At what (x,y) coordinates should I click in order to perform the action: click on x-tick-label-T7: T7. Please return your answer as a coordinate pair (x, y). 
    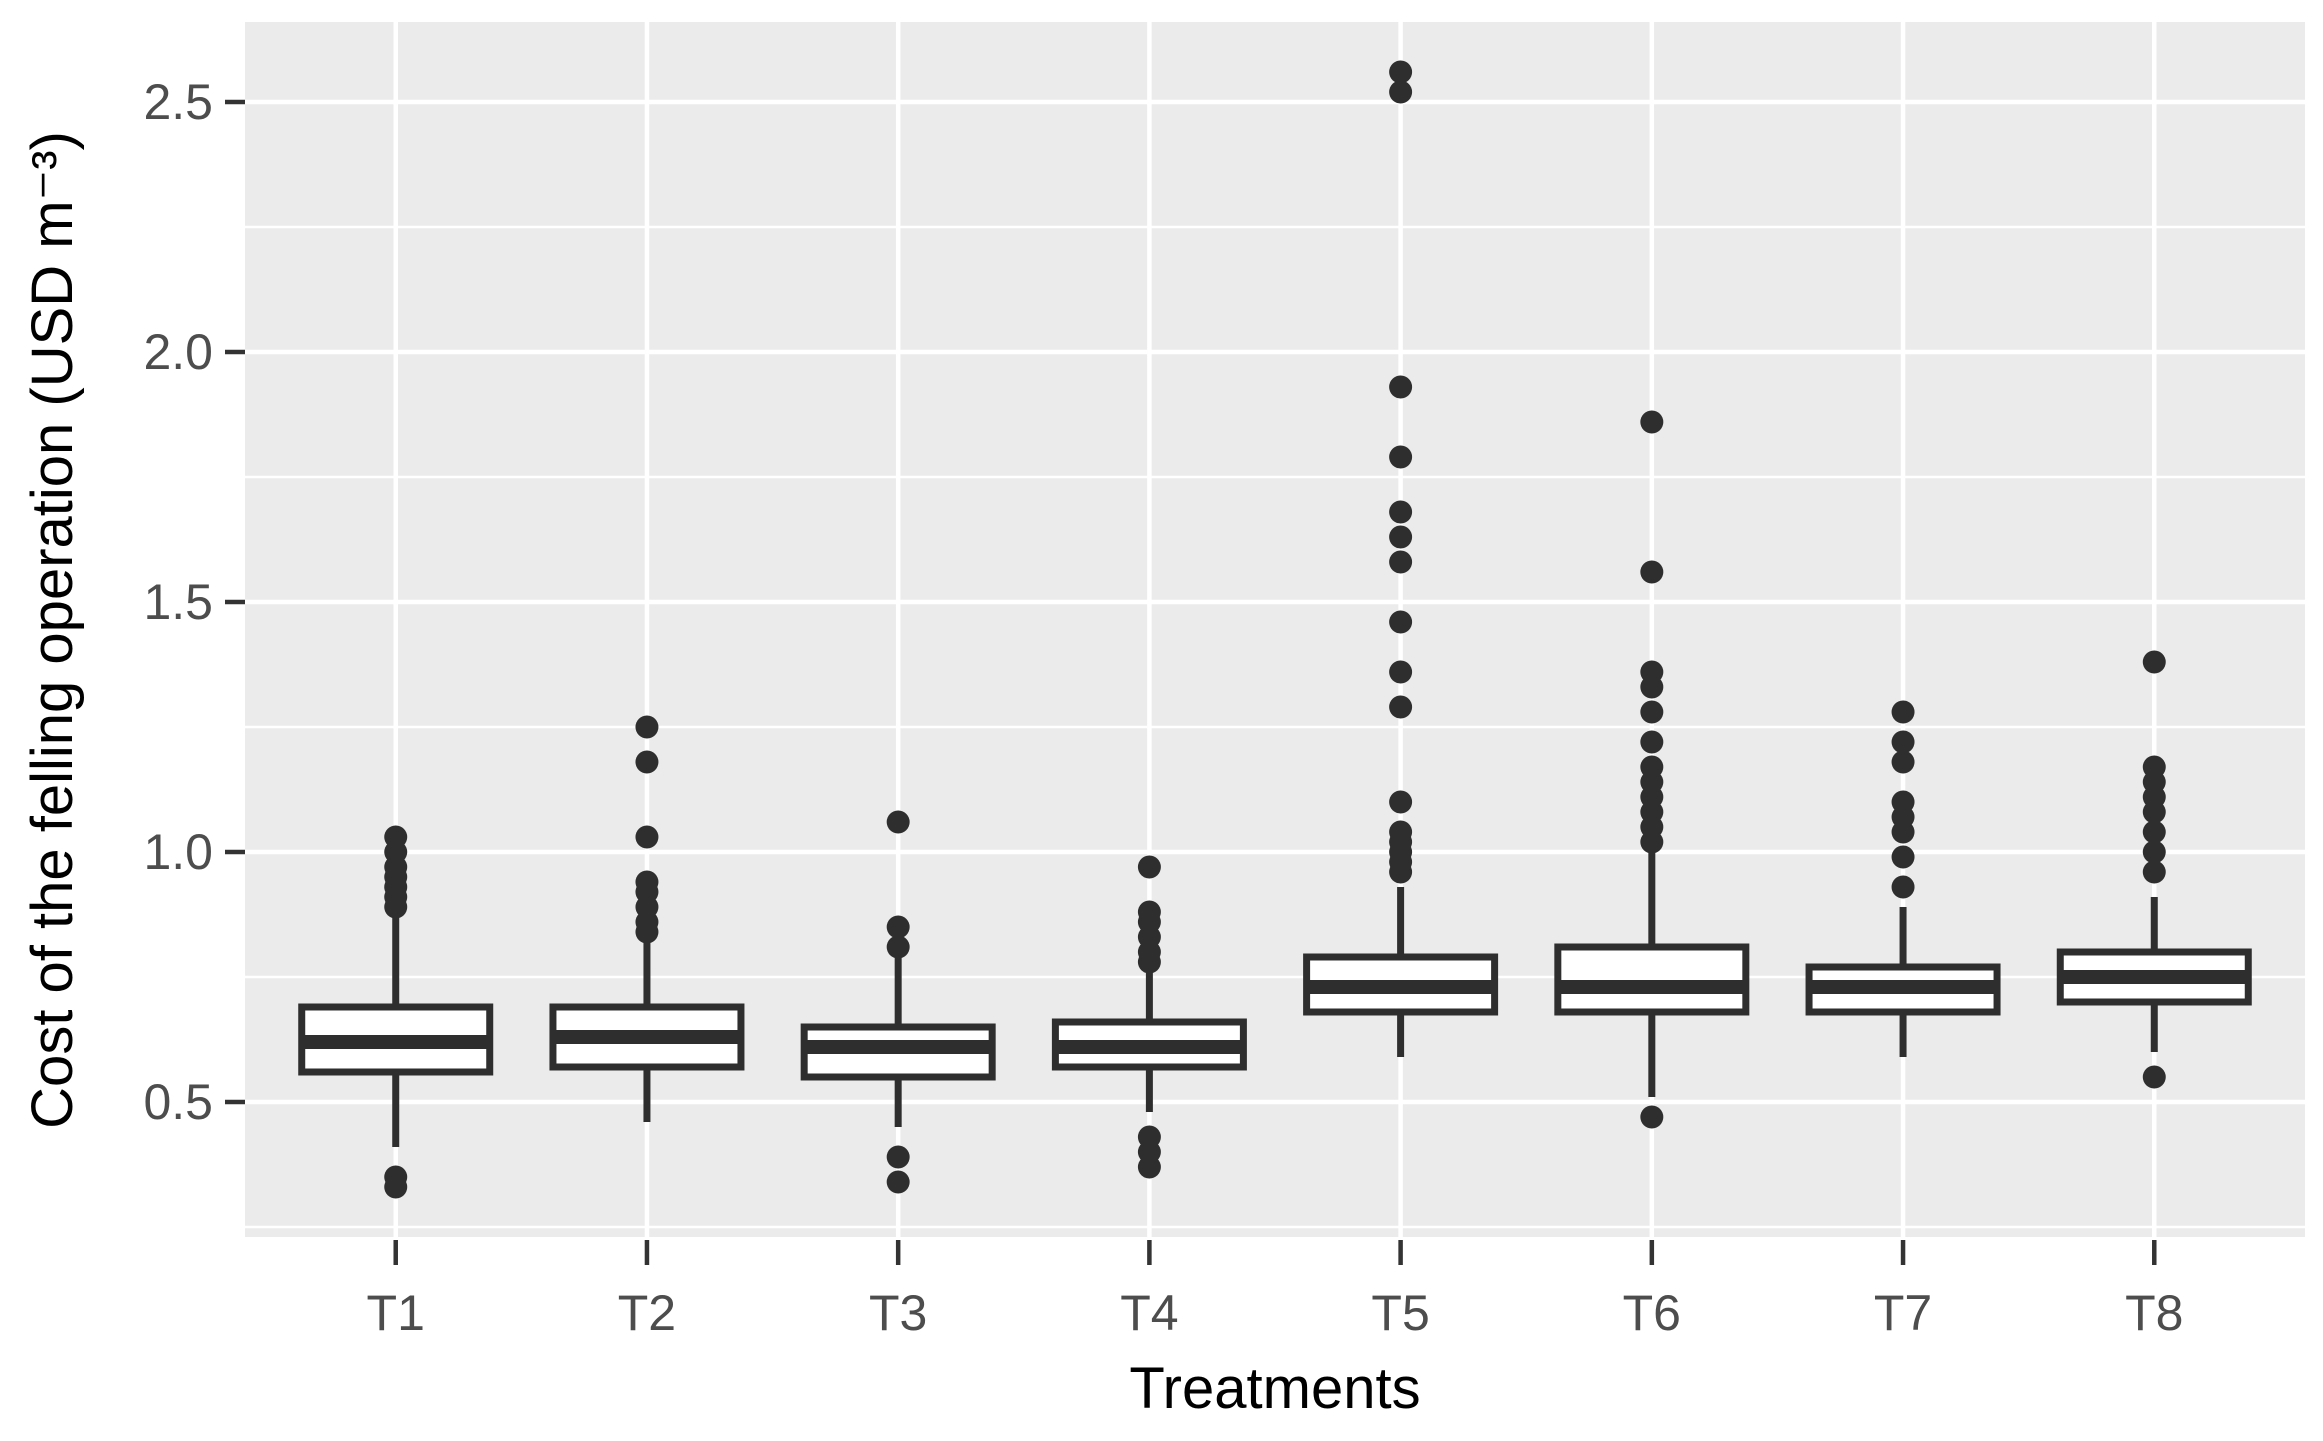
    Looking at the image, I should click on (1903, 1313).